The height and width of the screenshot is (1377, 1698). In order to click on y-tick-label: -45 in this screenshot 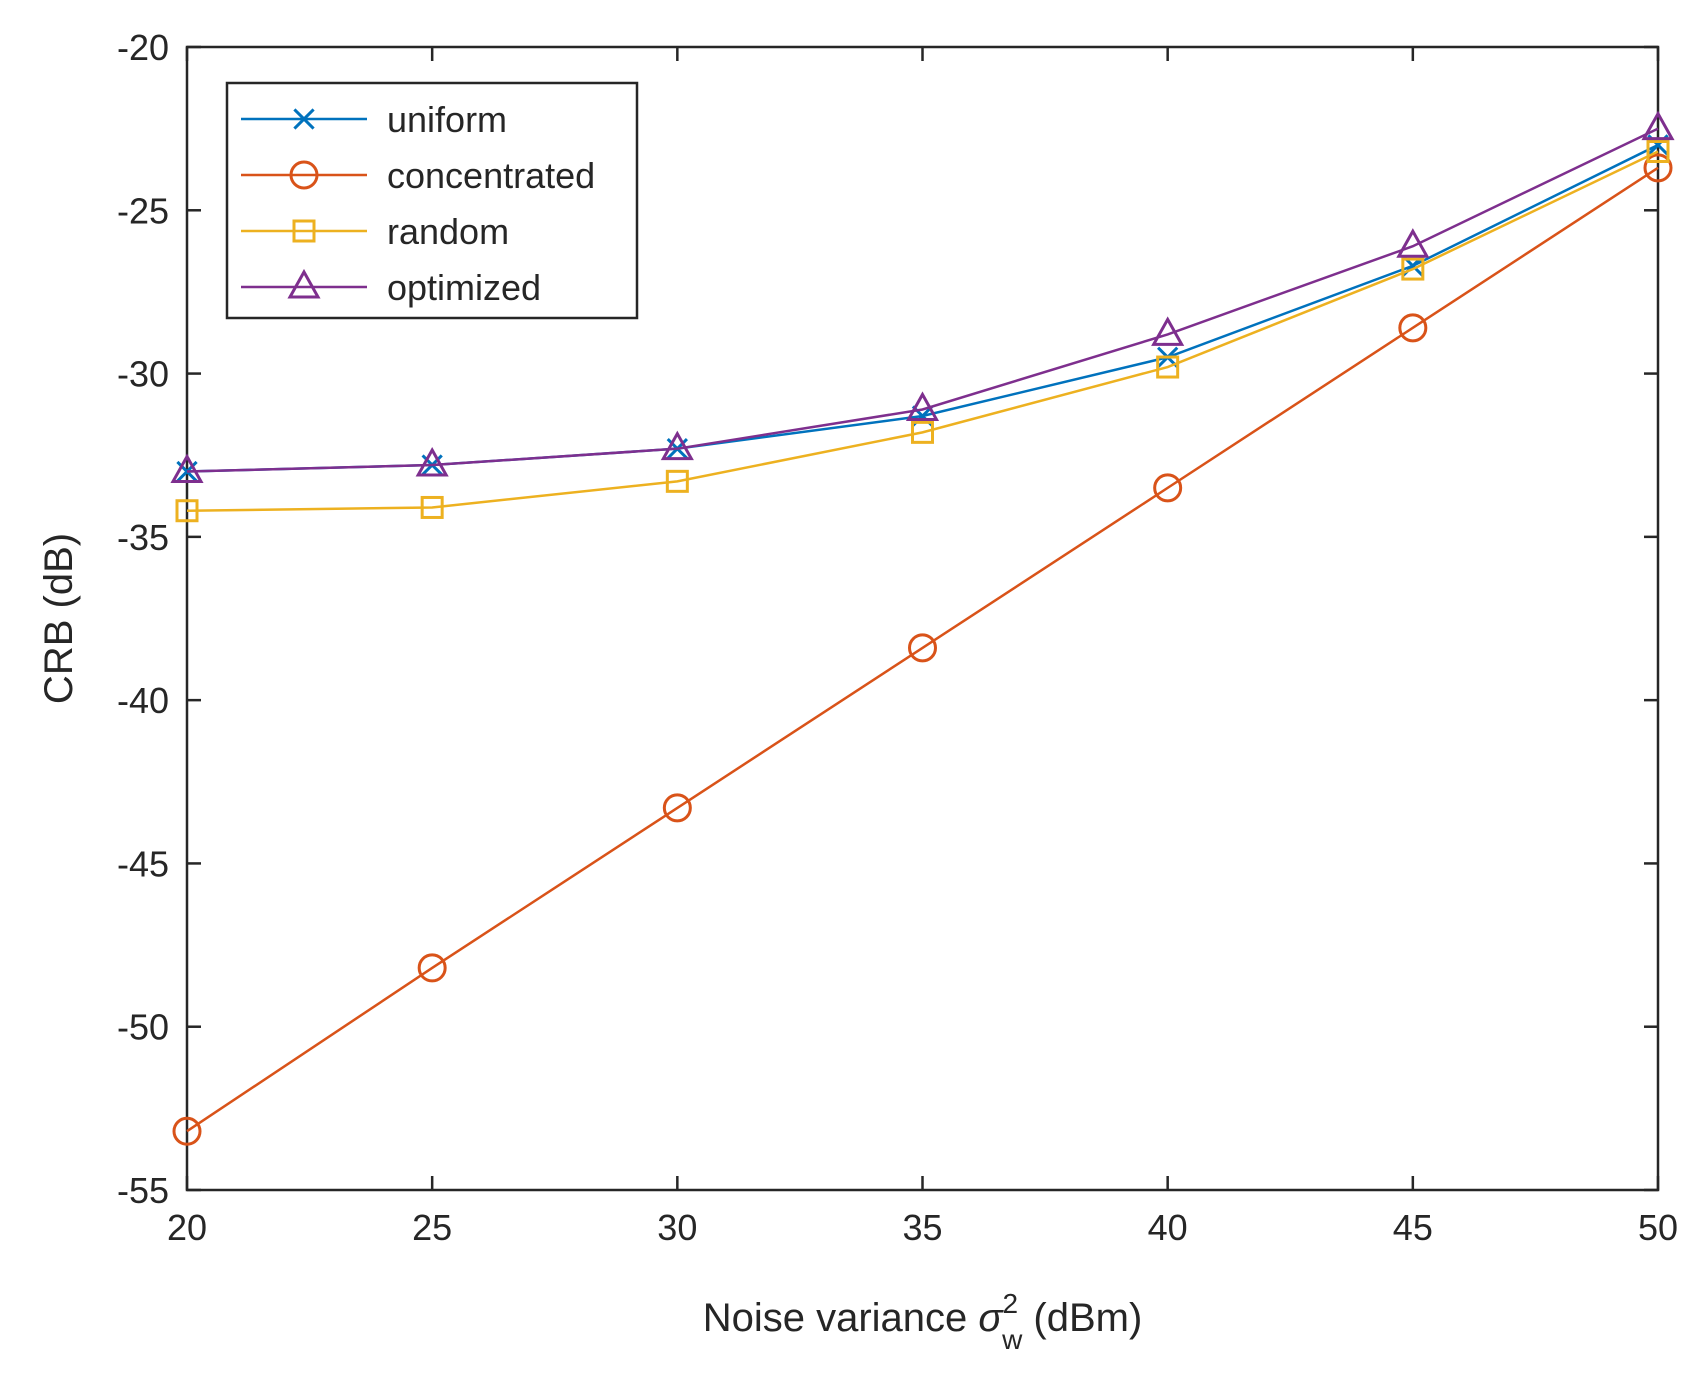, I will do `click(143, 863)`.